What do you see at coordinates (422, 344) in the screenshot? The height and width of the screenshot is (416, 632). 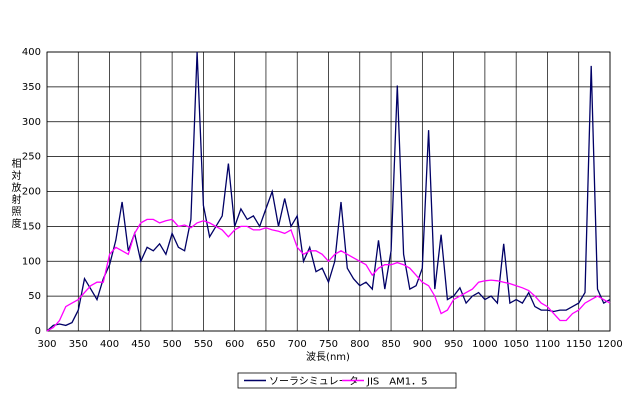 I see `x-tick-label: 900` at bounding box center [422, 344].